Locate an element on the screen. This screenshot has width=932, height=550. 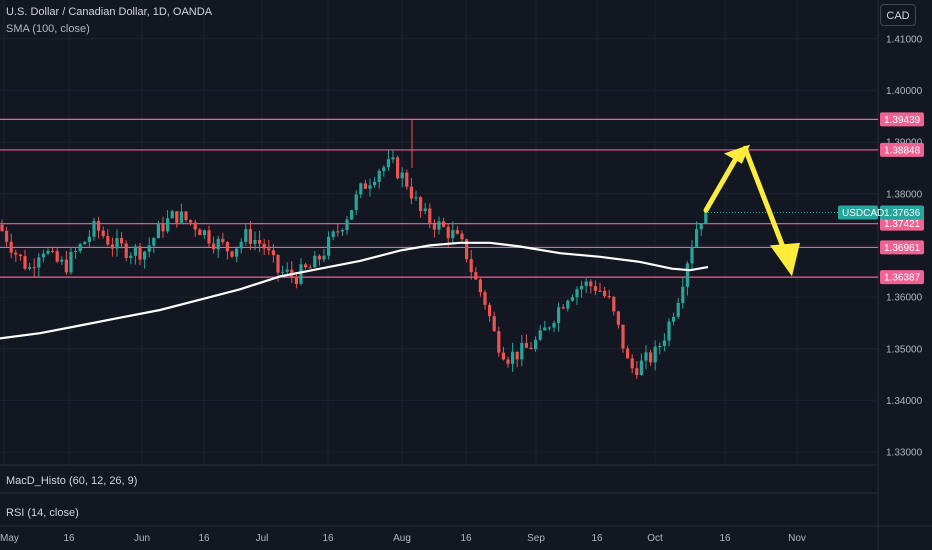
level-tag-text: 1.37421 is located at coordinates (902, 224).